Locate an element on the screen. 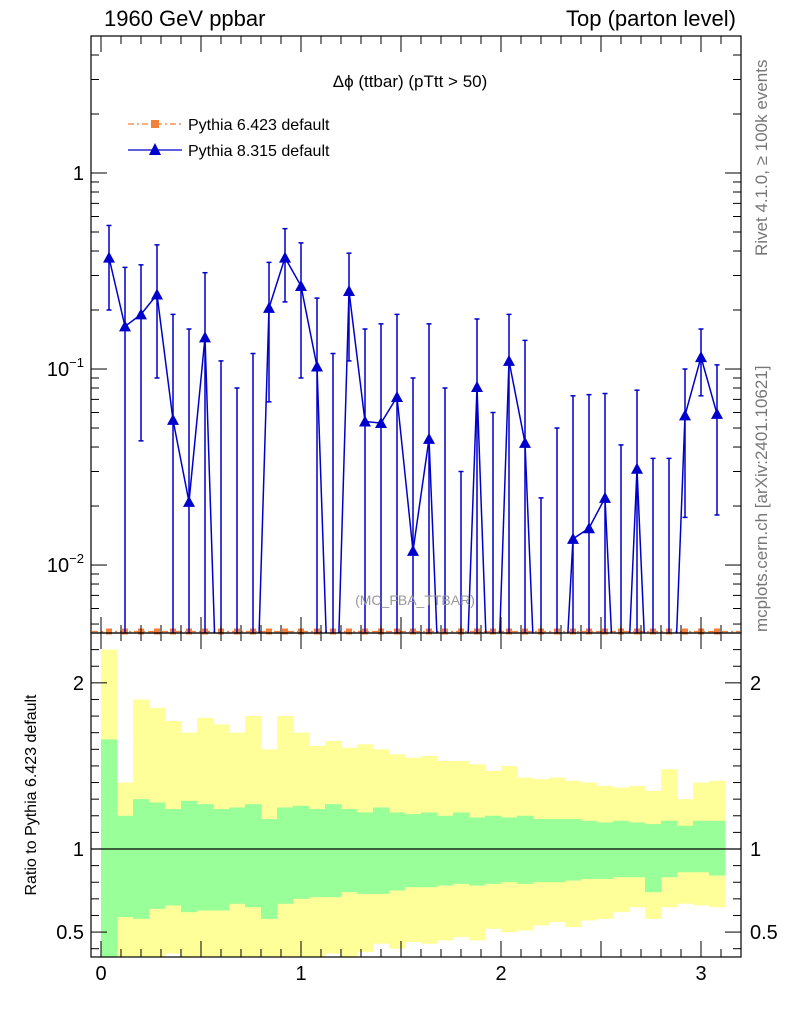 The height and width of the screenshot is (1024, 786). x-tick-label: 1 is located at coordinates (300, 974).